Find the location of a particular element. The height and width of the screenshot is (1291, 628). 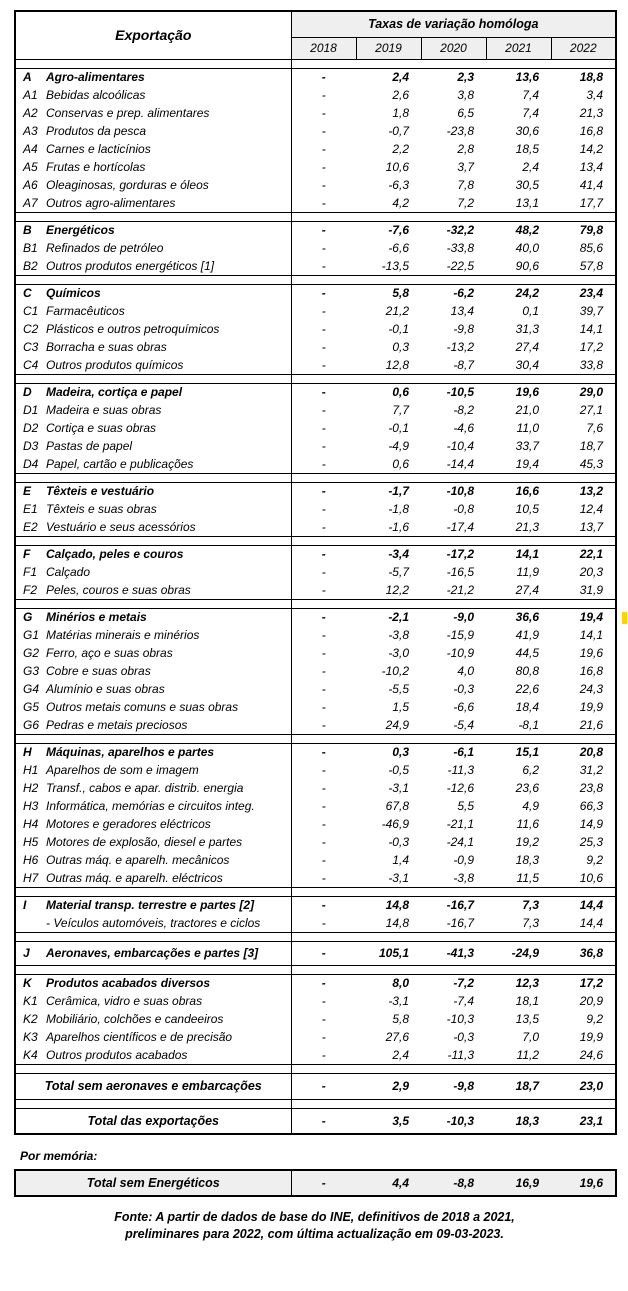

row-code: K3 is located at coordinates (30, 1037).